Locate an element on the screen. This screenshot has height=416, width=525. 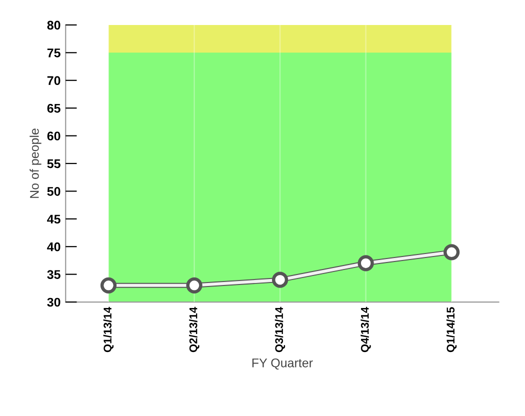
y-tick-label: 55 is located at coordinates (53, 163).